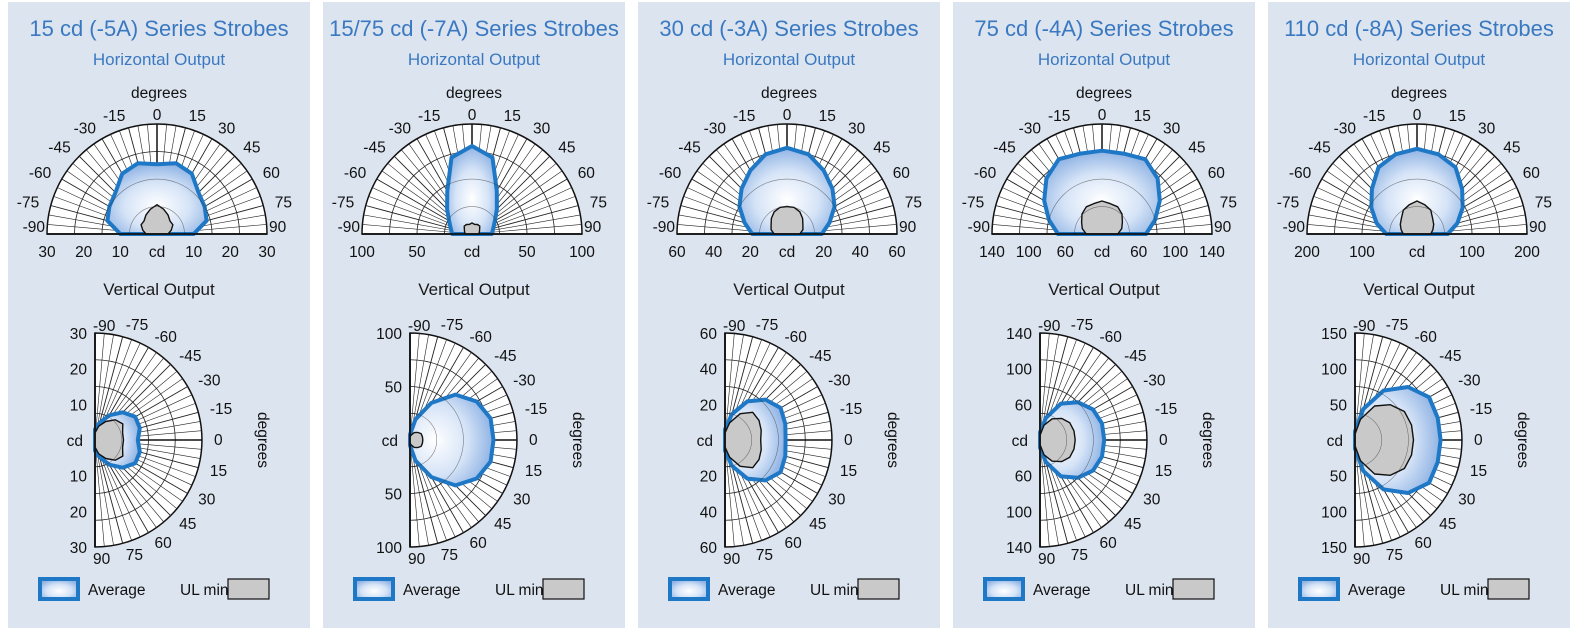  What do you see at coordinates (417, 559) in the screenshot?
I see `vertical-angle-tick: 90` at bounding box center [417, 559].